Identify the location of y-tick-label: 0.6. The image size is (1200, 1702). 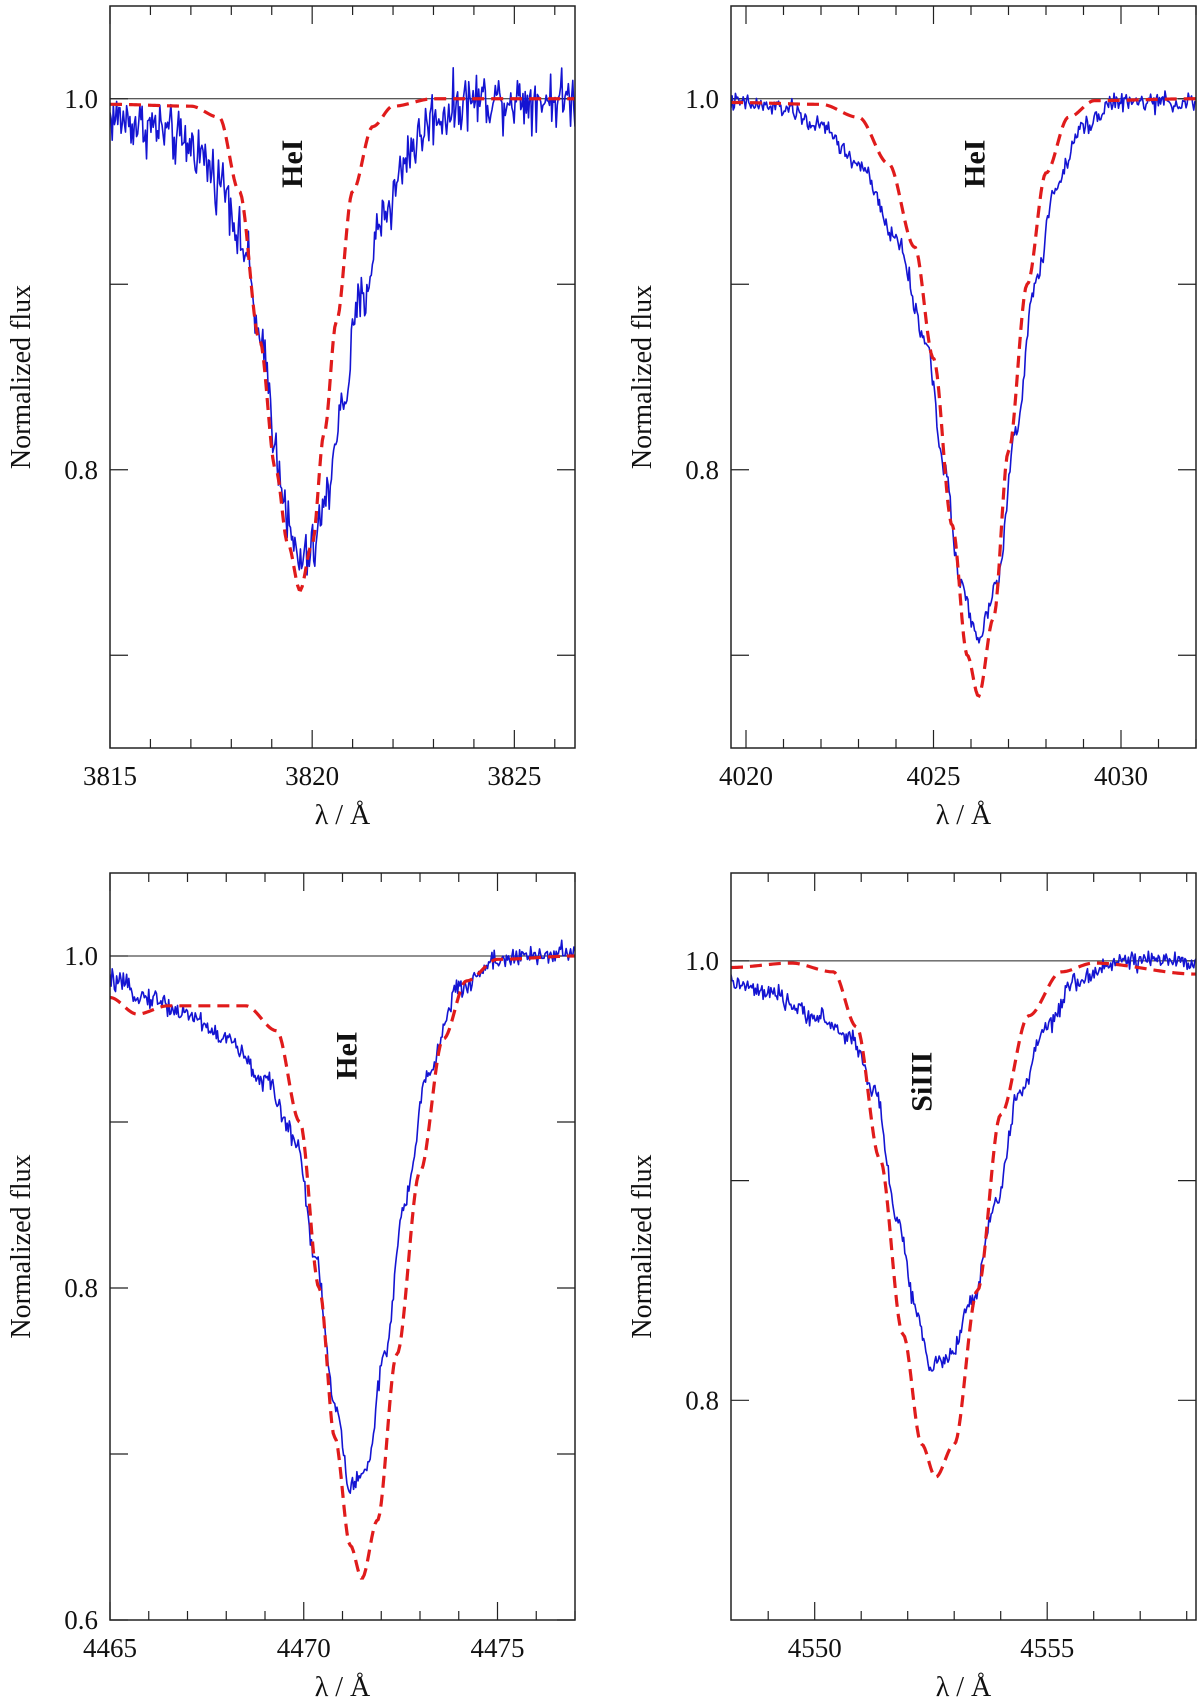
(81, 1620).